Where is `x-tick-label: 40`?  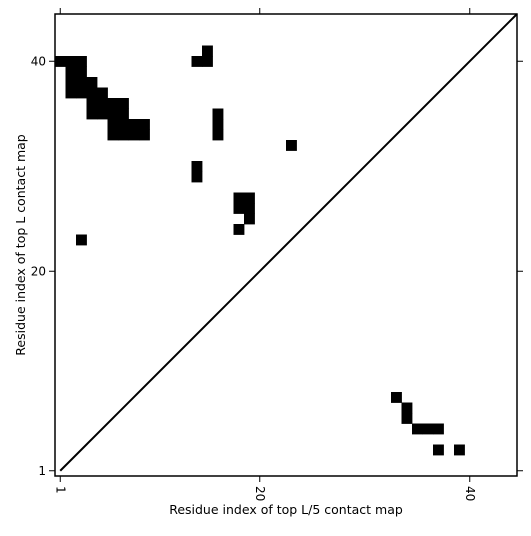
x-tick-label: 40 is located at coordinates (470, 493).